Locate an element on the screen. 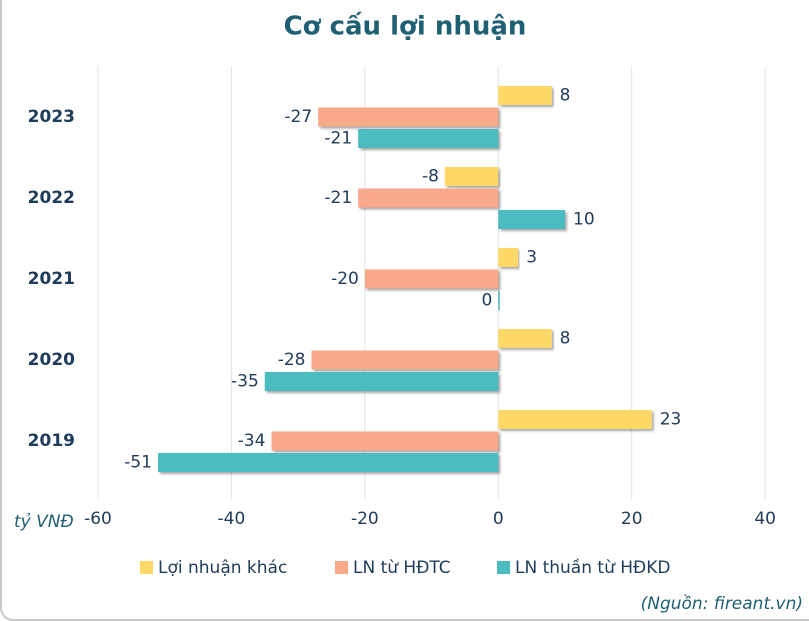 The height and width of the screenshot is (621, 809). y-tick-label: 2020 is located at coordinates (51, 360).